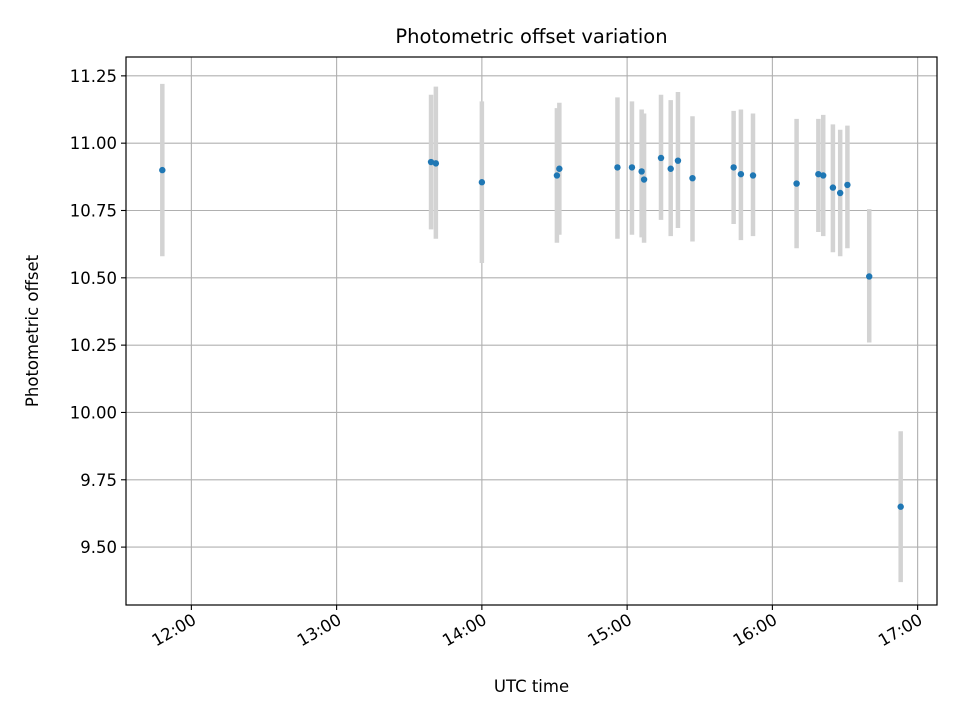 The height and width of the screenshot is (720, 960). What do you see at coordinates (531, 686) in the screenshot?
I see `x-axis-label: UTC time` at bounding box center [531, 686].